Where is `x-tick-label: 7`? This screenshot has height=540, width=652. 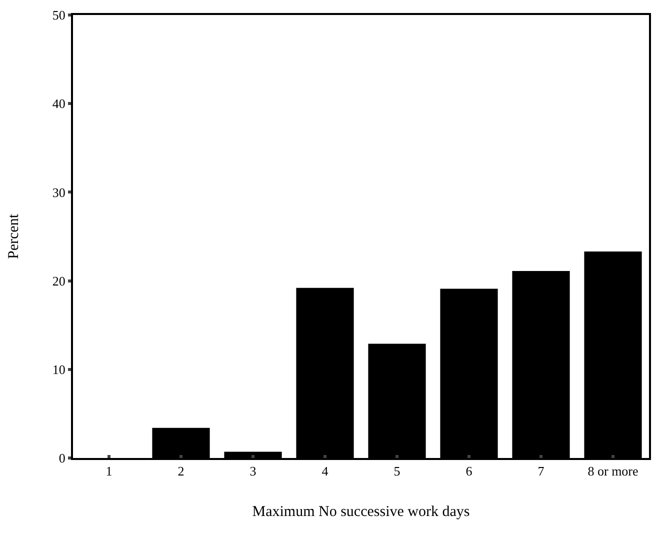 x-tick-label: 7 is located at coordinates (541, 471).